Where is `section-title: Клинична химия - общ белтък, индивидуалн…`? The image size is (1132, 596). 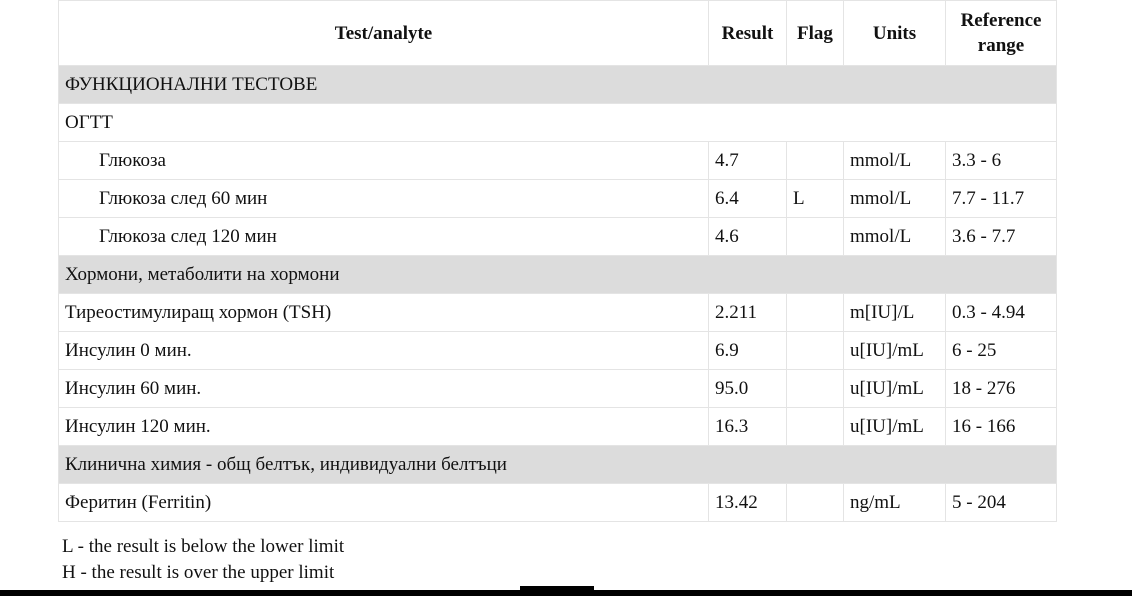 section-title: Клинична химия - общ белтък, индивидуалн… is located at coordinates (557, 464).